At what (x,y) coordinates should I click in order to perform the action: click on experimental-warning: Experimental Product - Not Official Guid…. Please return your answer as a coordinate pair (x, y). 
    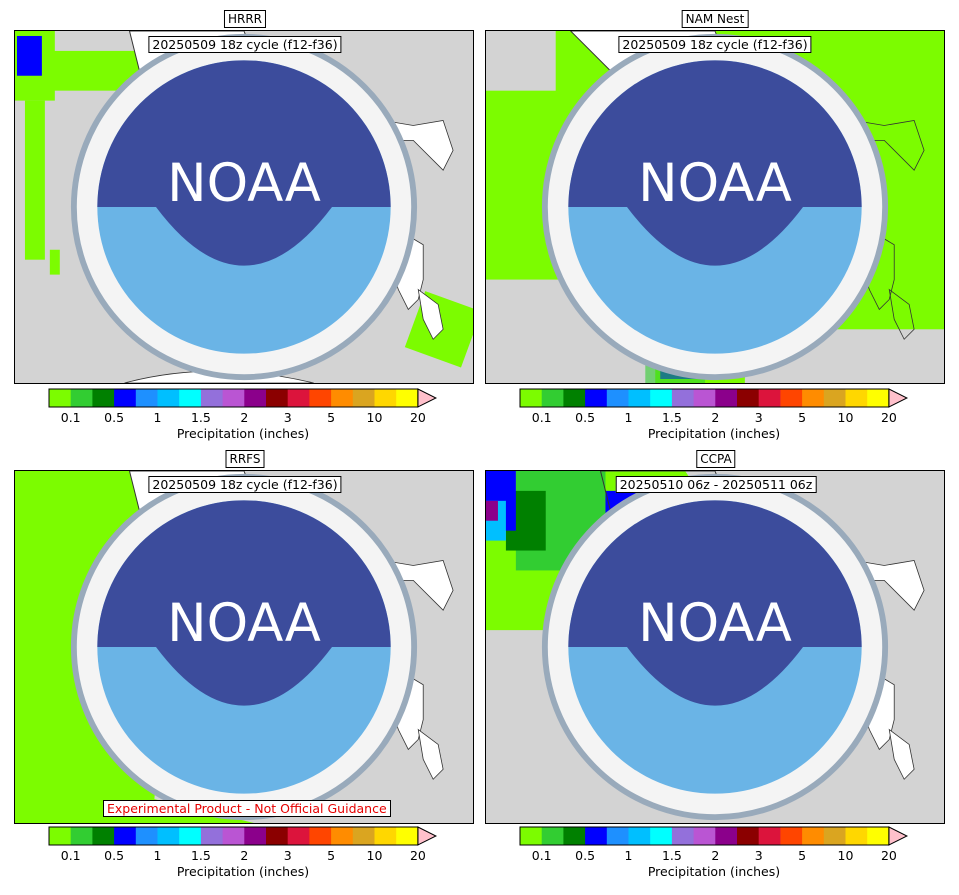
    Looking at the image, I should click on (247, 808).